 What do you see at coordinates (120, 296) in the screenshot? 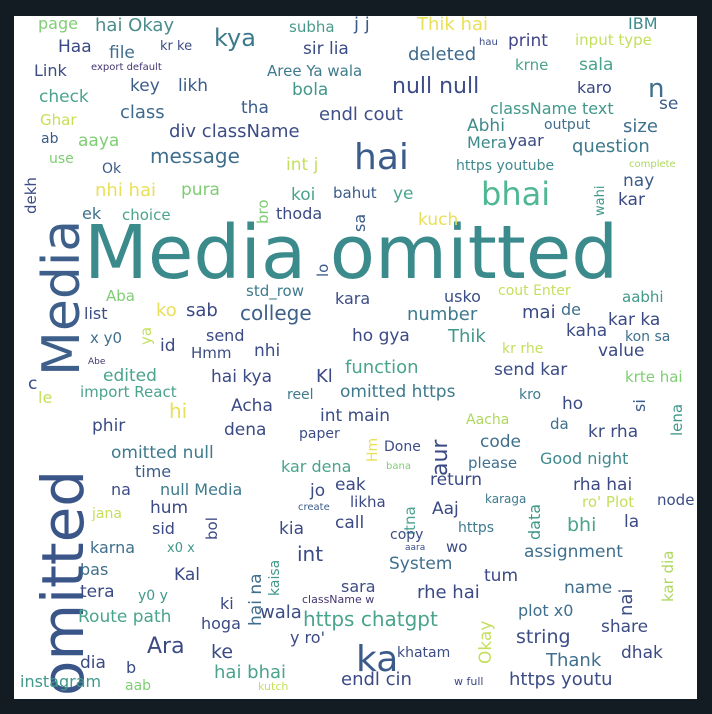
I see `word: Aba` at bounding box center [120, 296].